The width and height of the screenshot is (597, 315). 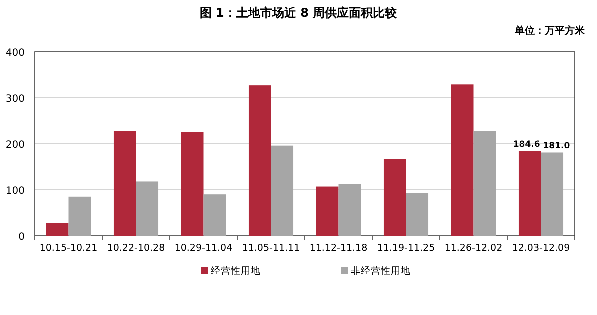 What do you see at coordinates (406, 248) in the screenshot?
I see `x-tick-label: 11.19-11.25` at bounding box center [406, 248].